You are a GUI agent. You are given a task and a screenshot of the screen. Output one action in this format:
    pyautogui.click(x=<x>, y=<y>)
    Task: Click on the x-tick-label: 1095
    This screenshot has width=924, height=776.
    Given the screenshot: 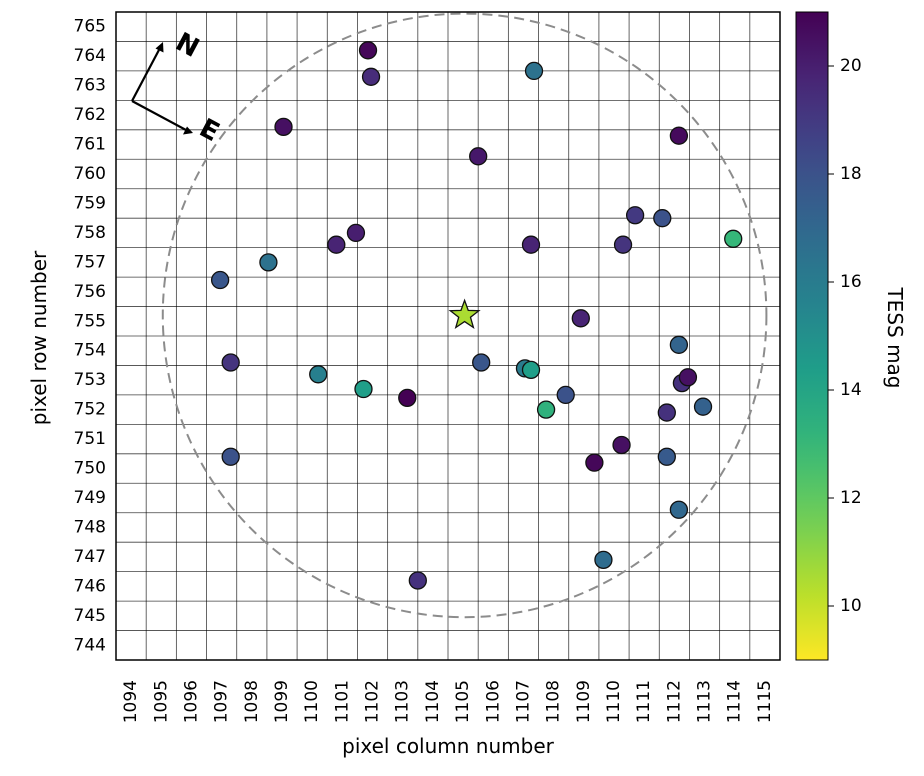 What is the action you would take?
    pyautogui.click(x=161, y=701)
    